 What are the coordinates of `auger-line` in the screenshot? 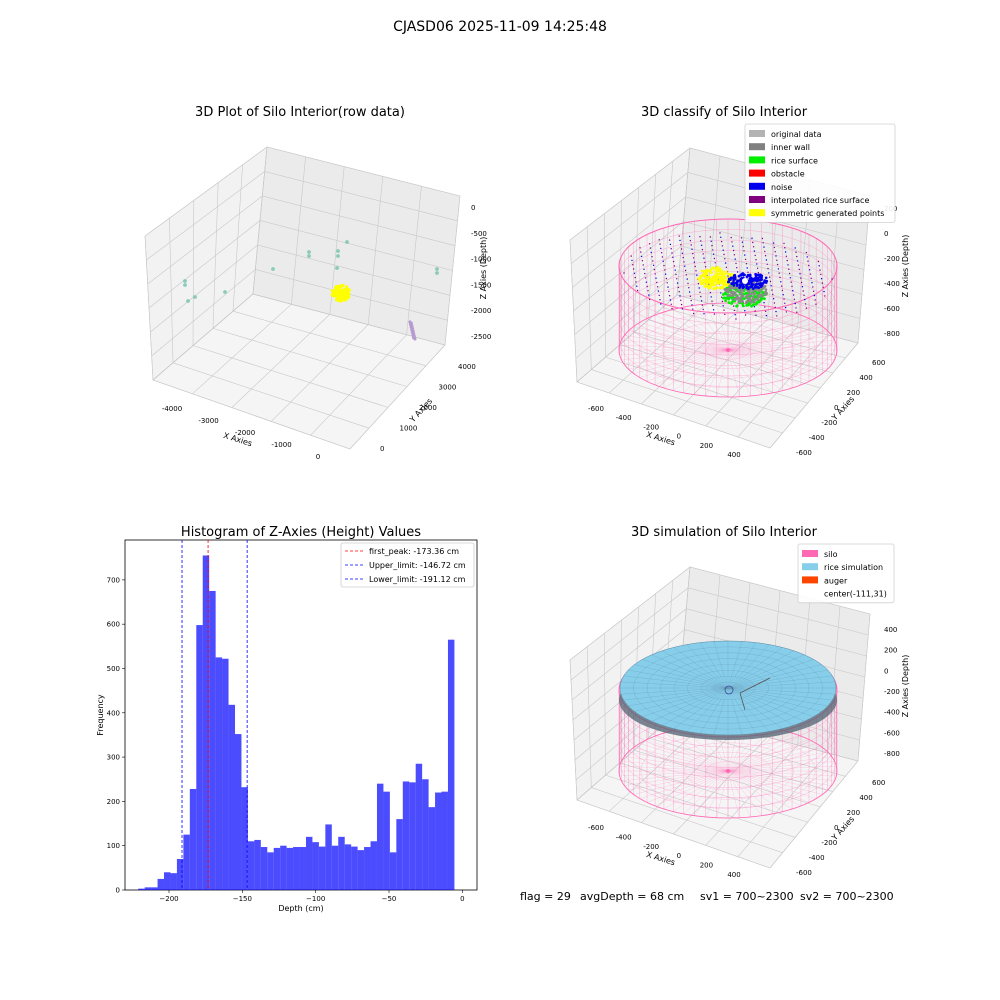 It's located at (755, 685).